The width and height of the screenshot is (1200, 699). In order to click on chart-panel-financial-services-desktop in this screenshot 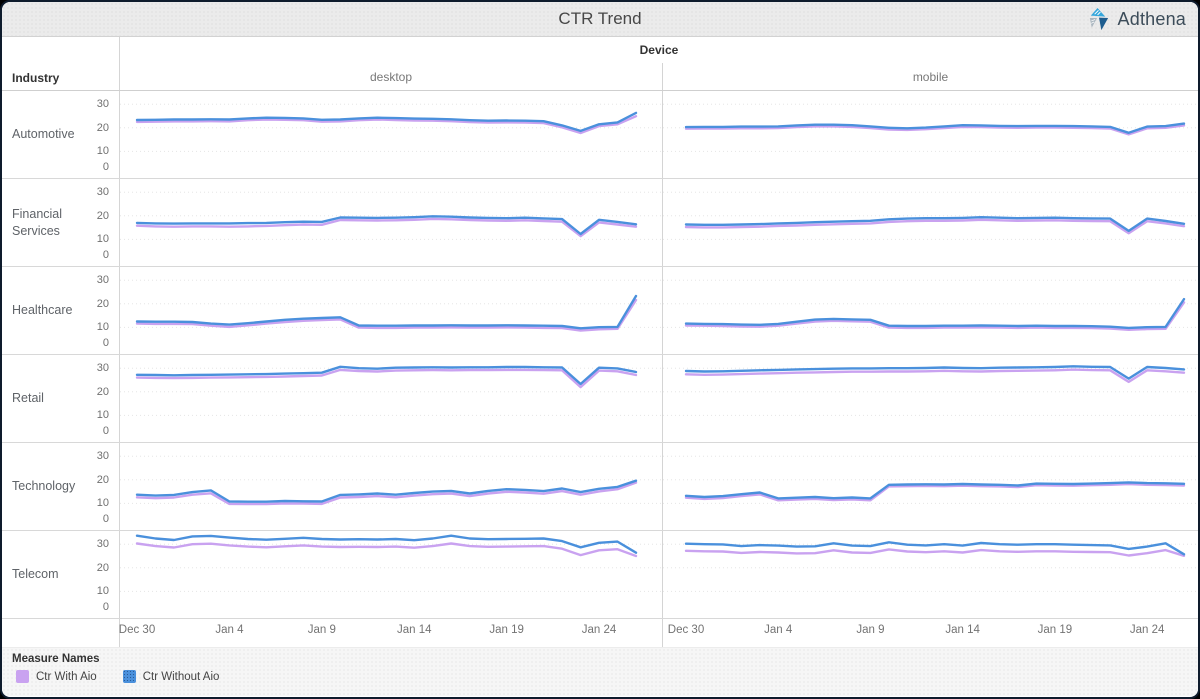, I will do `click(391, 222)`.